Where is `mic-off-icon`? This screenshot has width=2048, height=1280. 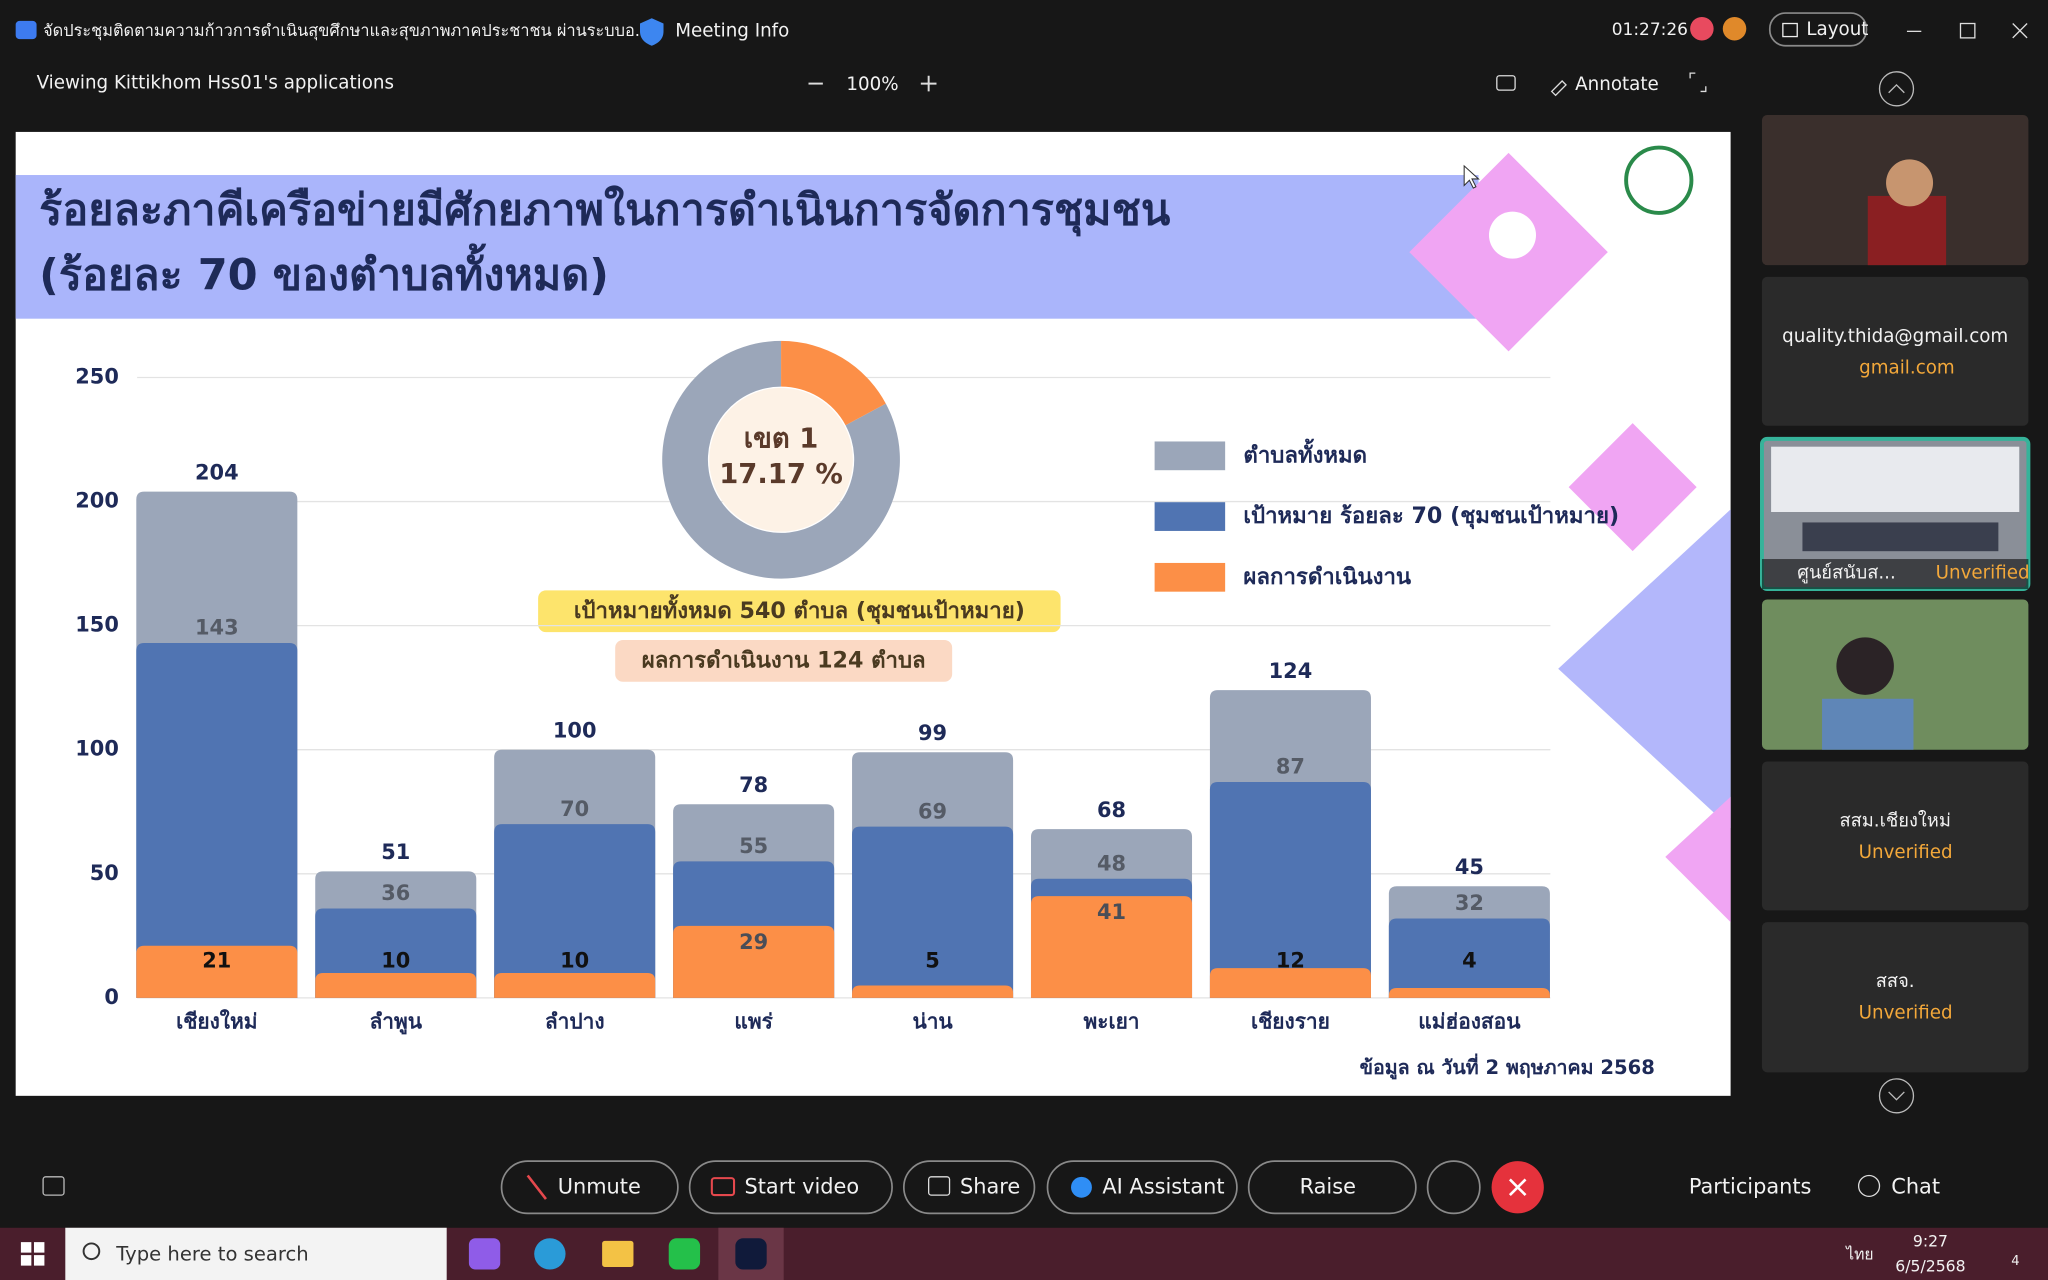
mic-off-icon is located at coordinates (536, 1187).